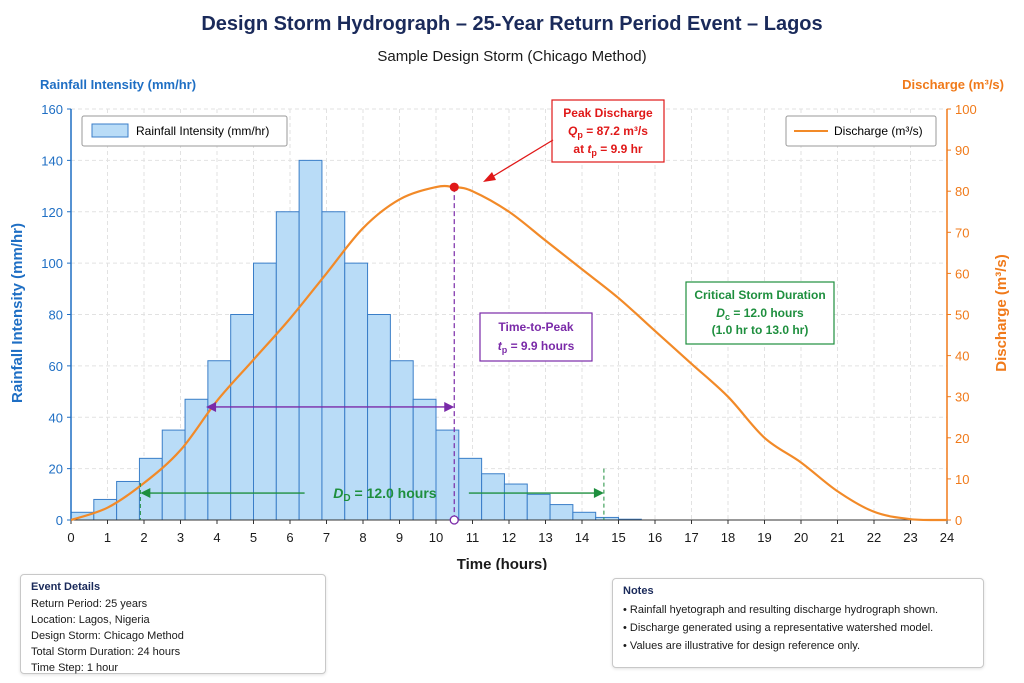 The width and height of the screenshot is (1024, 683). What do you see at coordinates (52, 109) in the screenshot?
I see `left-tick-label: 160` at bounding box center [52, 109].